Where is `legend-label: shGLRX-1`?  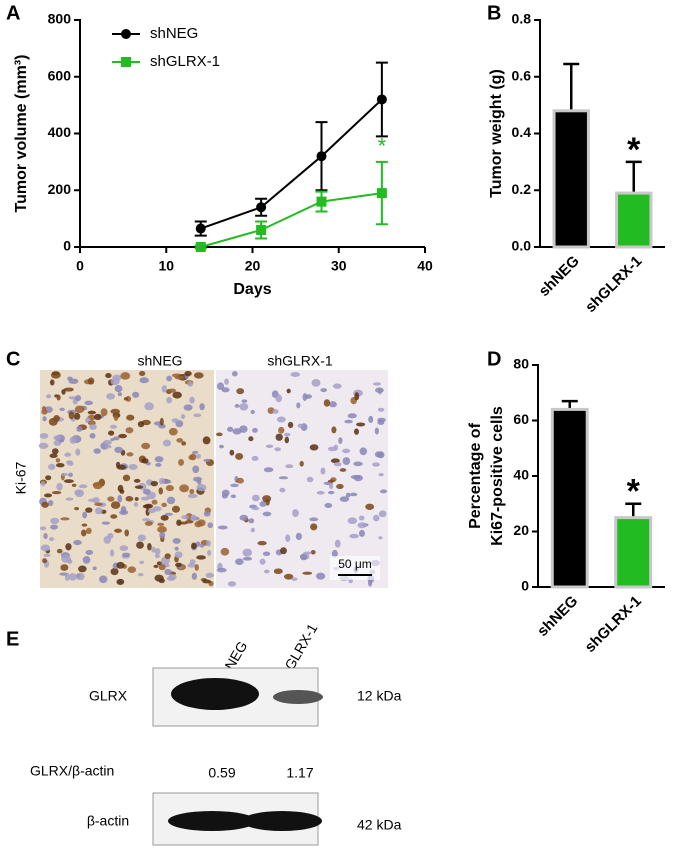
legend-label: shGLRX-1 is located at coordinates (185, 61).